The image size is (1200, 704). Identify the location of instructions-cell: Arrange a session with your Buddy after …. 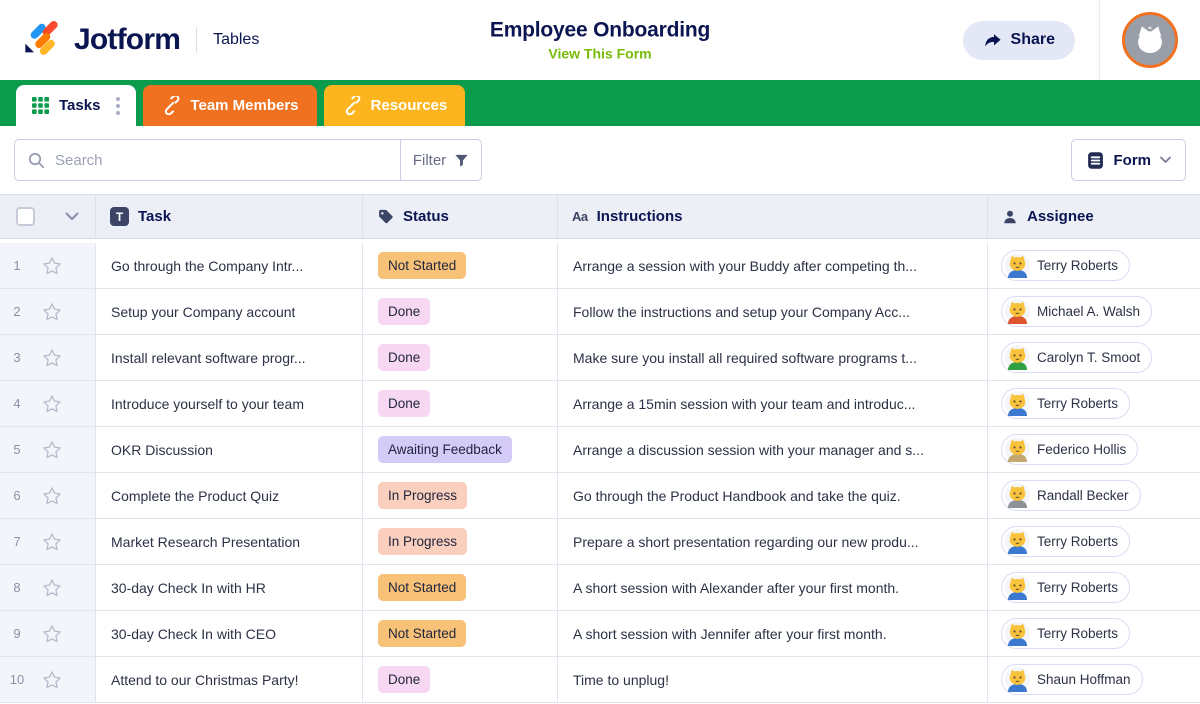
(773, 265).